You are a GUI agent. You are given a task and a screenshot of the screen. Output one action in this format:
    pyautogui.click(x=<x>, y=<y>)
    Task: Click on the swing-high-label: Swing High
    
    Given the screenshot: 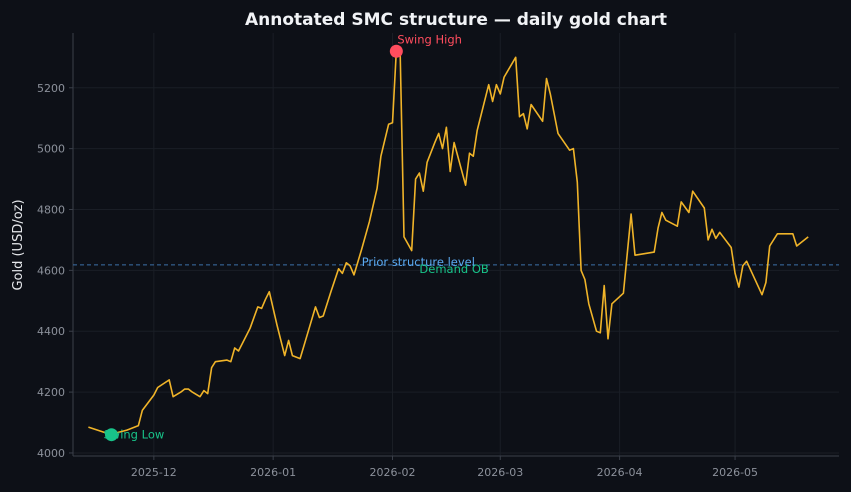 What is the action you would take?
    pyautogui.click(x=429, y=39)
    